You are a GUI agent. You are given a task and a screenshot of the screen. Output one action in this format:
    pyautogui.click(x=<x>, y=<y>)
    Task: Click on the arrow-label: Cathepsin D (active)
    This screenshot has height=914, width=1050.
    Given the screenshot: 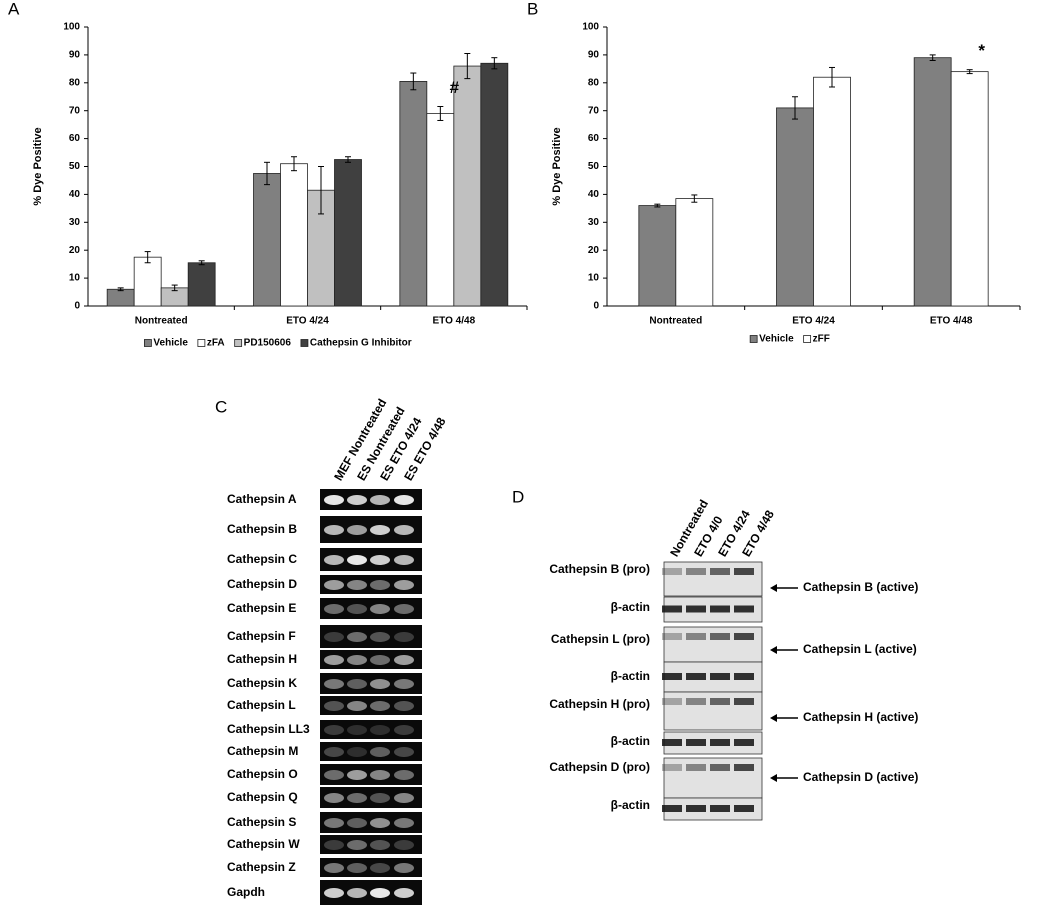 What is the action you would take?
    pyautogui.click(x=860, y=777)
    